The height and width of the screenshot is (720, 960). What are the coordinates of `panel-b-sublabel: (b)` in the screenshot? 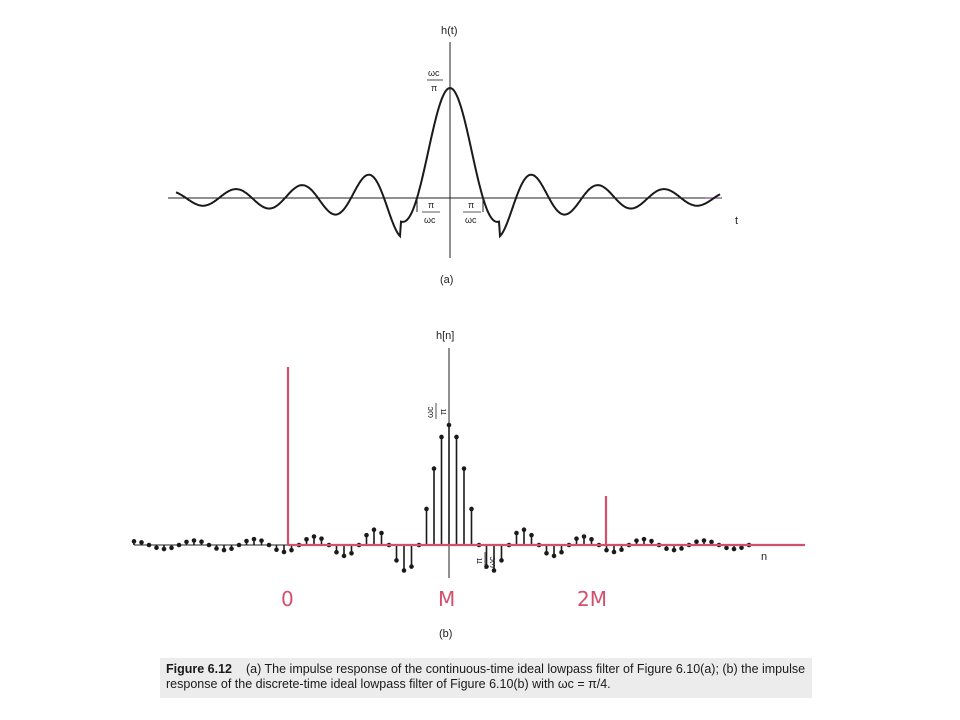 It's located at (445, 634).